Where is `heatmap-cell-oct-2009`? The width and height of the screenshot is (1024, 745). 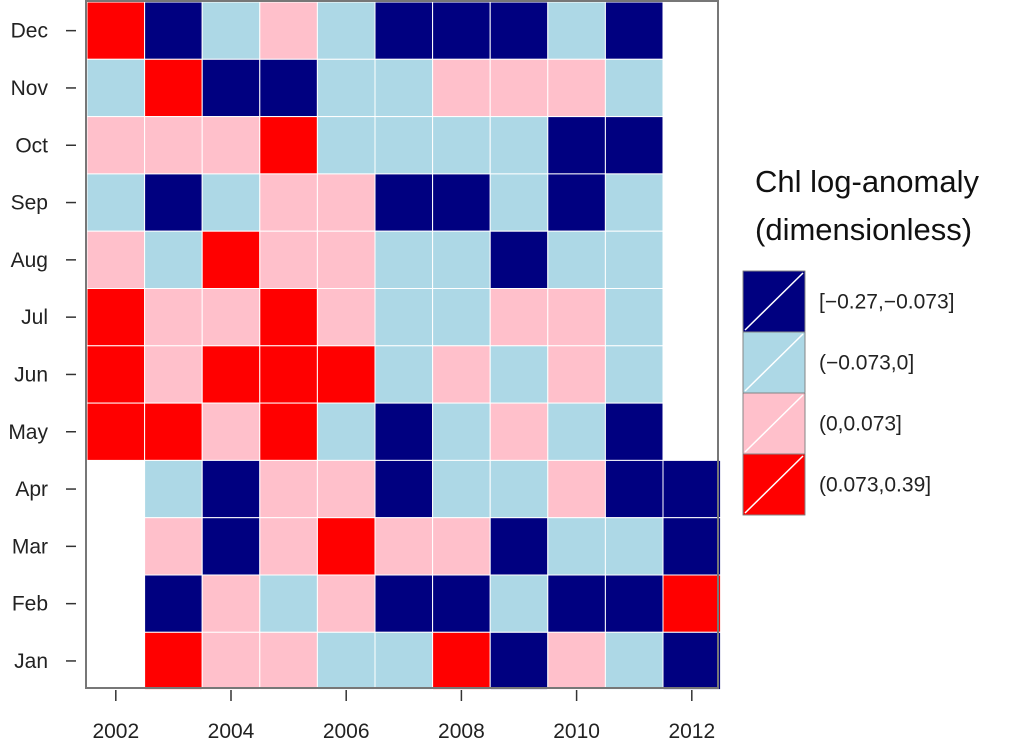
heatmap-cell-oct-2009 is located at coordinates (519, 145).